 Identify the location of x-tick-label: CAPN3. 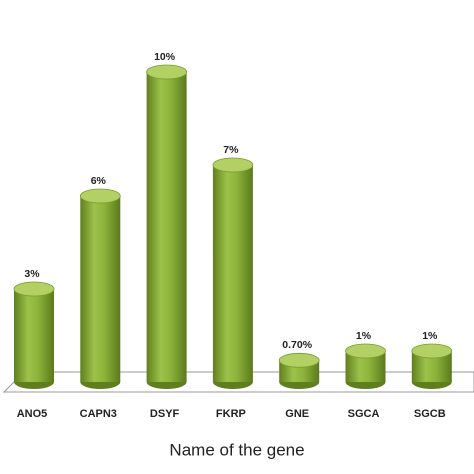
(98, 414).